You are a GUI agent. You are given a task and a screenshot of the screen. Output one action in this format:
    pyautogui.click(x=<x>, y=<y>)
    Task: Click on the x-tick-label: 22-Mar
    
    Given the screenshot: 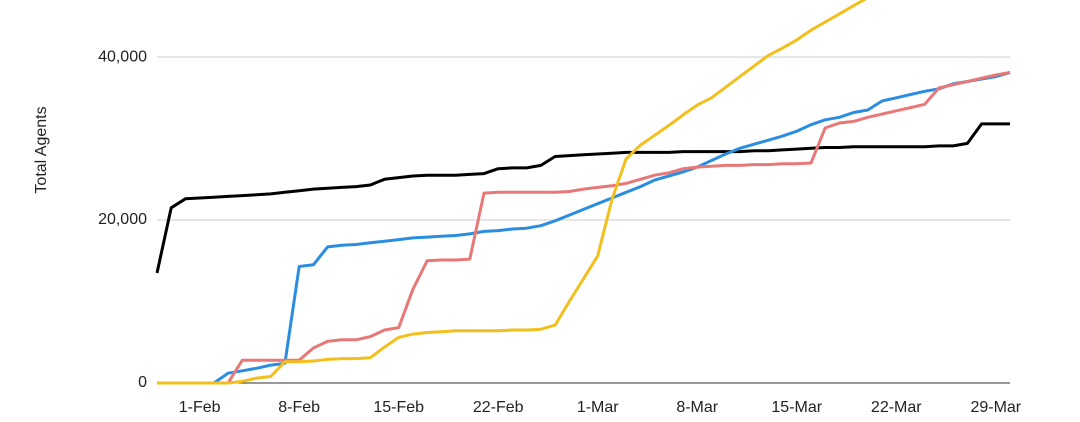 What is the action you would take?
    pyautogui.click(x=896, y=407)
    